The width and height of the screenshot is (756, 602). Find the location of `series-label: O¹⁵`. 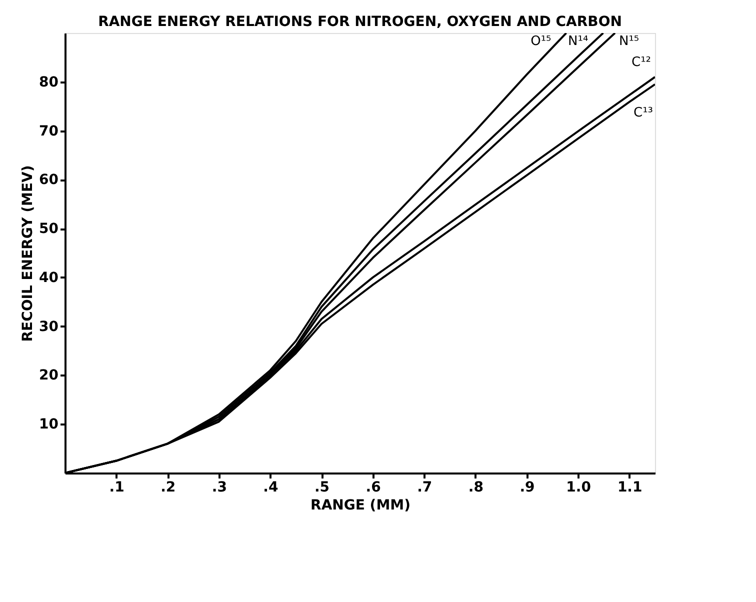

series-label: O¹⁵ is located at coordinates (541, 41).